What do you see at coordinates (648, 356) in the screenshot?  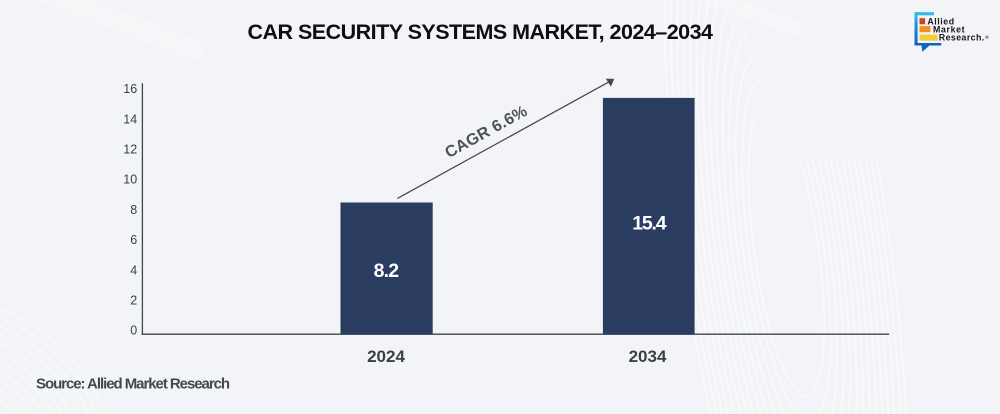 I see `svg-text: 2034` at bounding box center [648, 356].